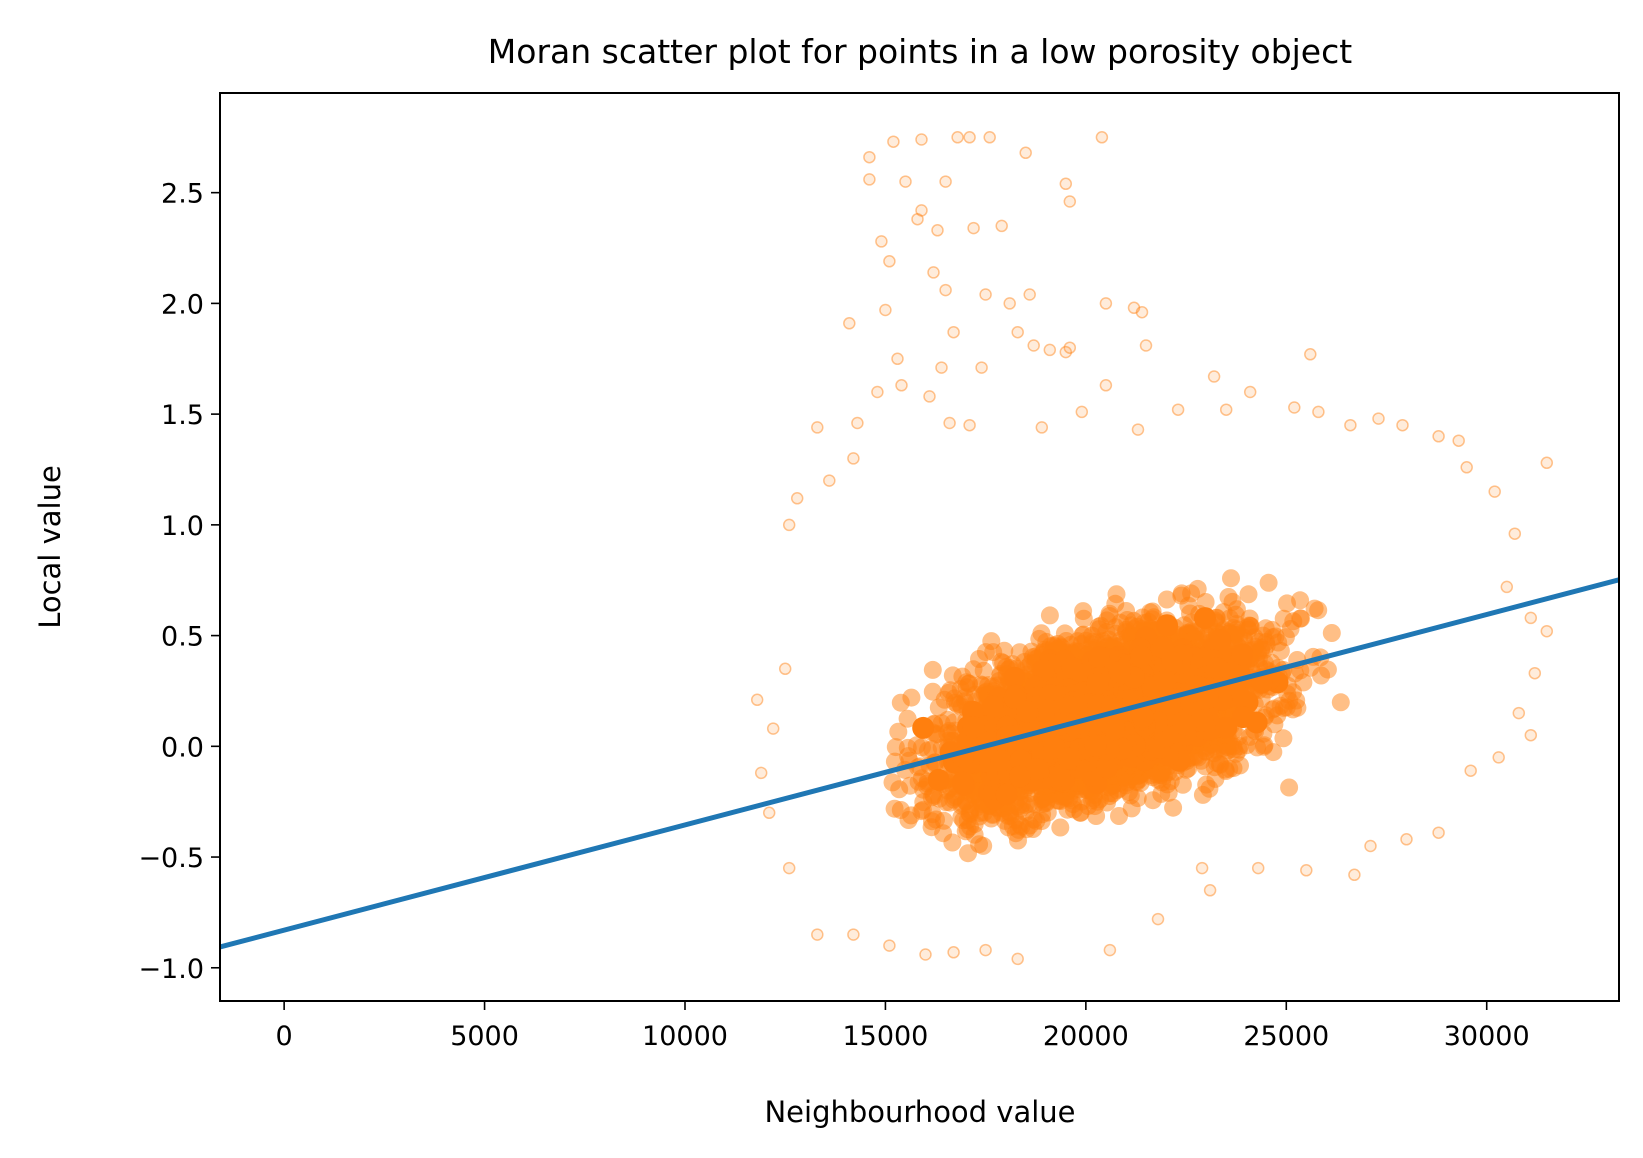 This screenshot has height=1158, width=1643. What do you see at coordinates (919, 1112) in the screenshot?
I see `x-axis-label: Neighbourhood value` at bounding box center [919, 1112].